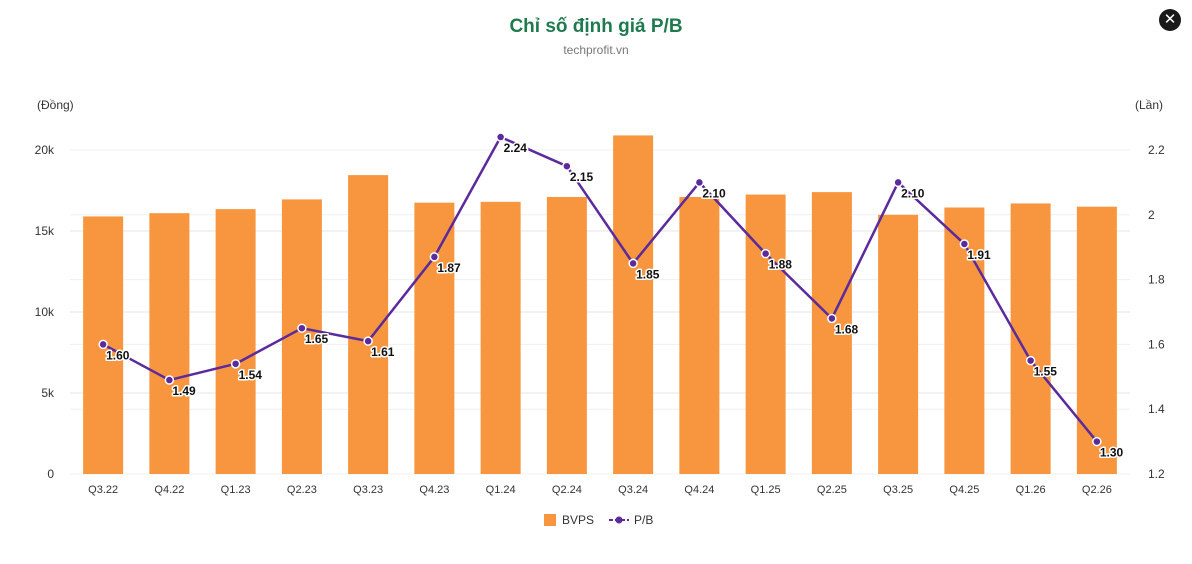  Describe the element at coordinates (766, 490) in the screenshot. I see `x-tick-label: Q1.25` at that location.